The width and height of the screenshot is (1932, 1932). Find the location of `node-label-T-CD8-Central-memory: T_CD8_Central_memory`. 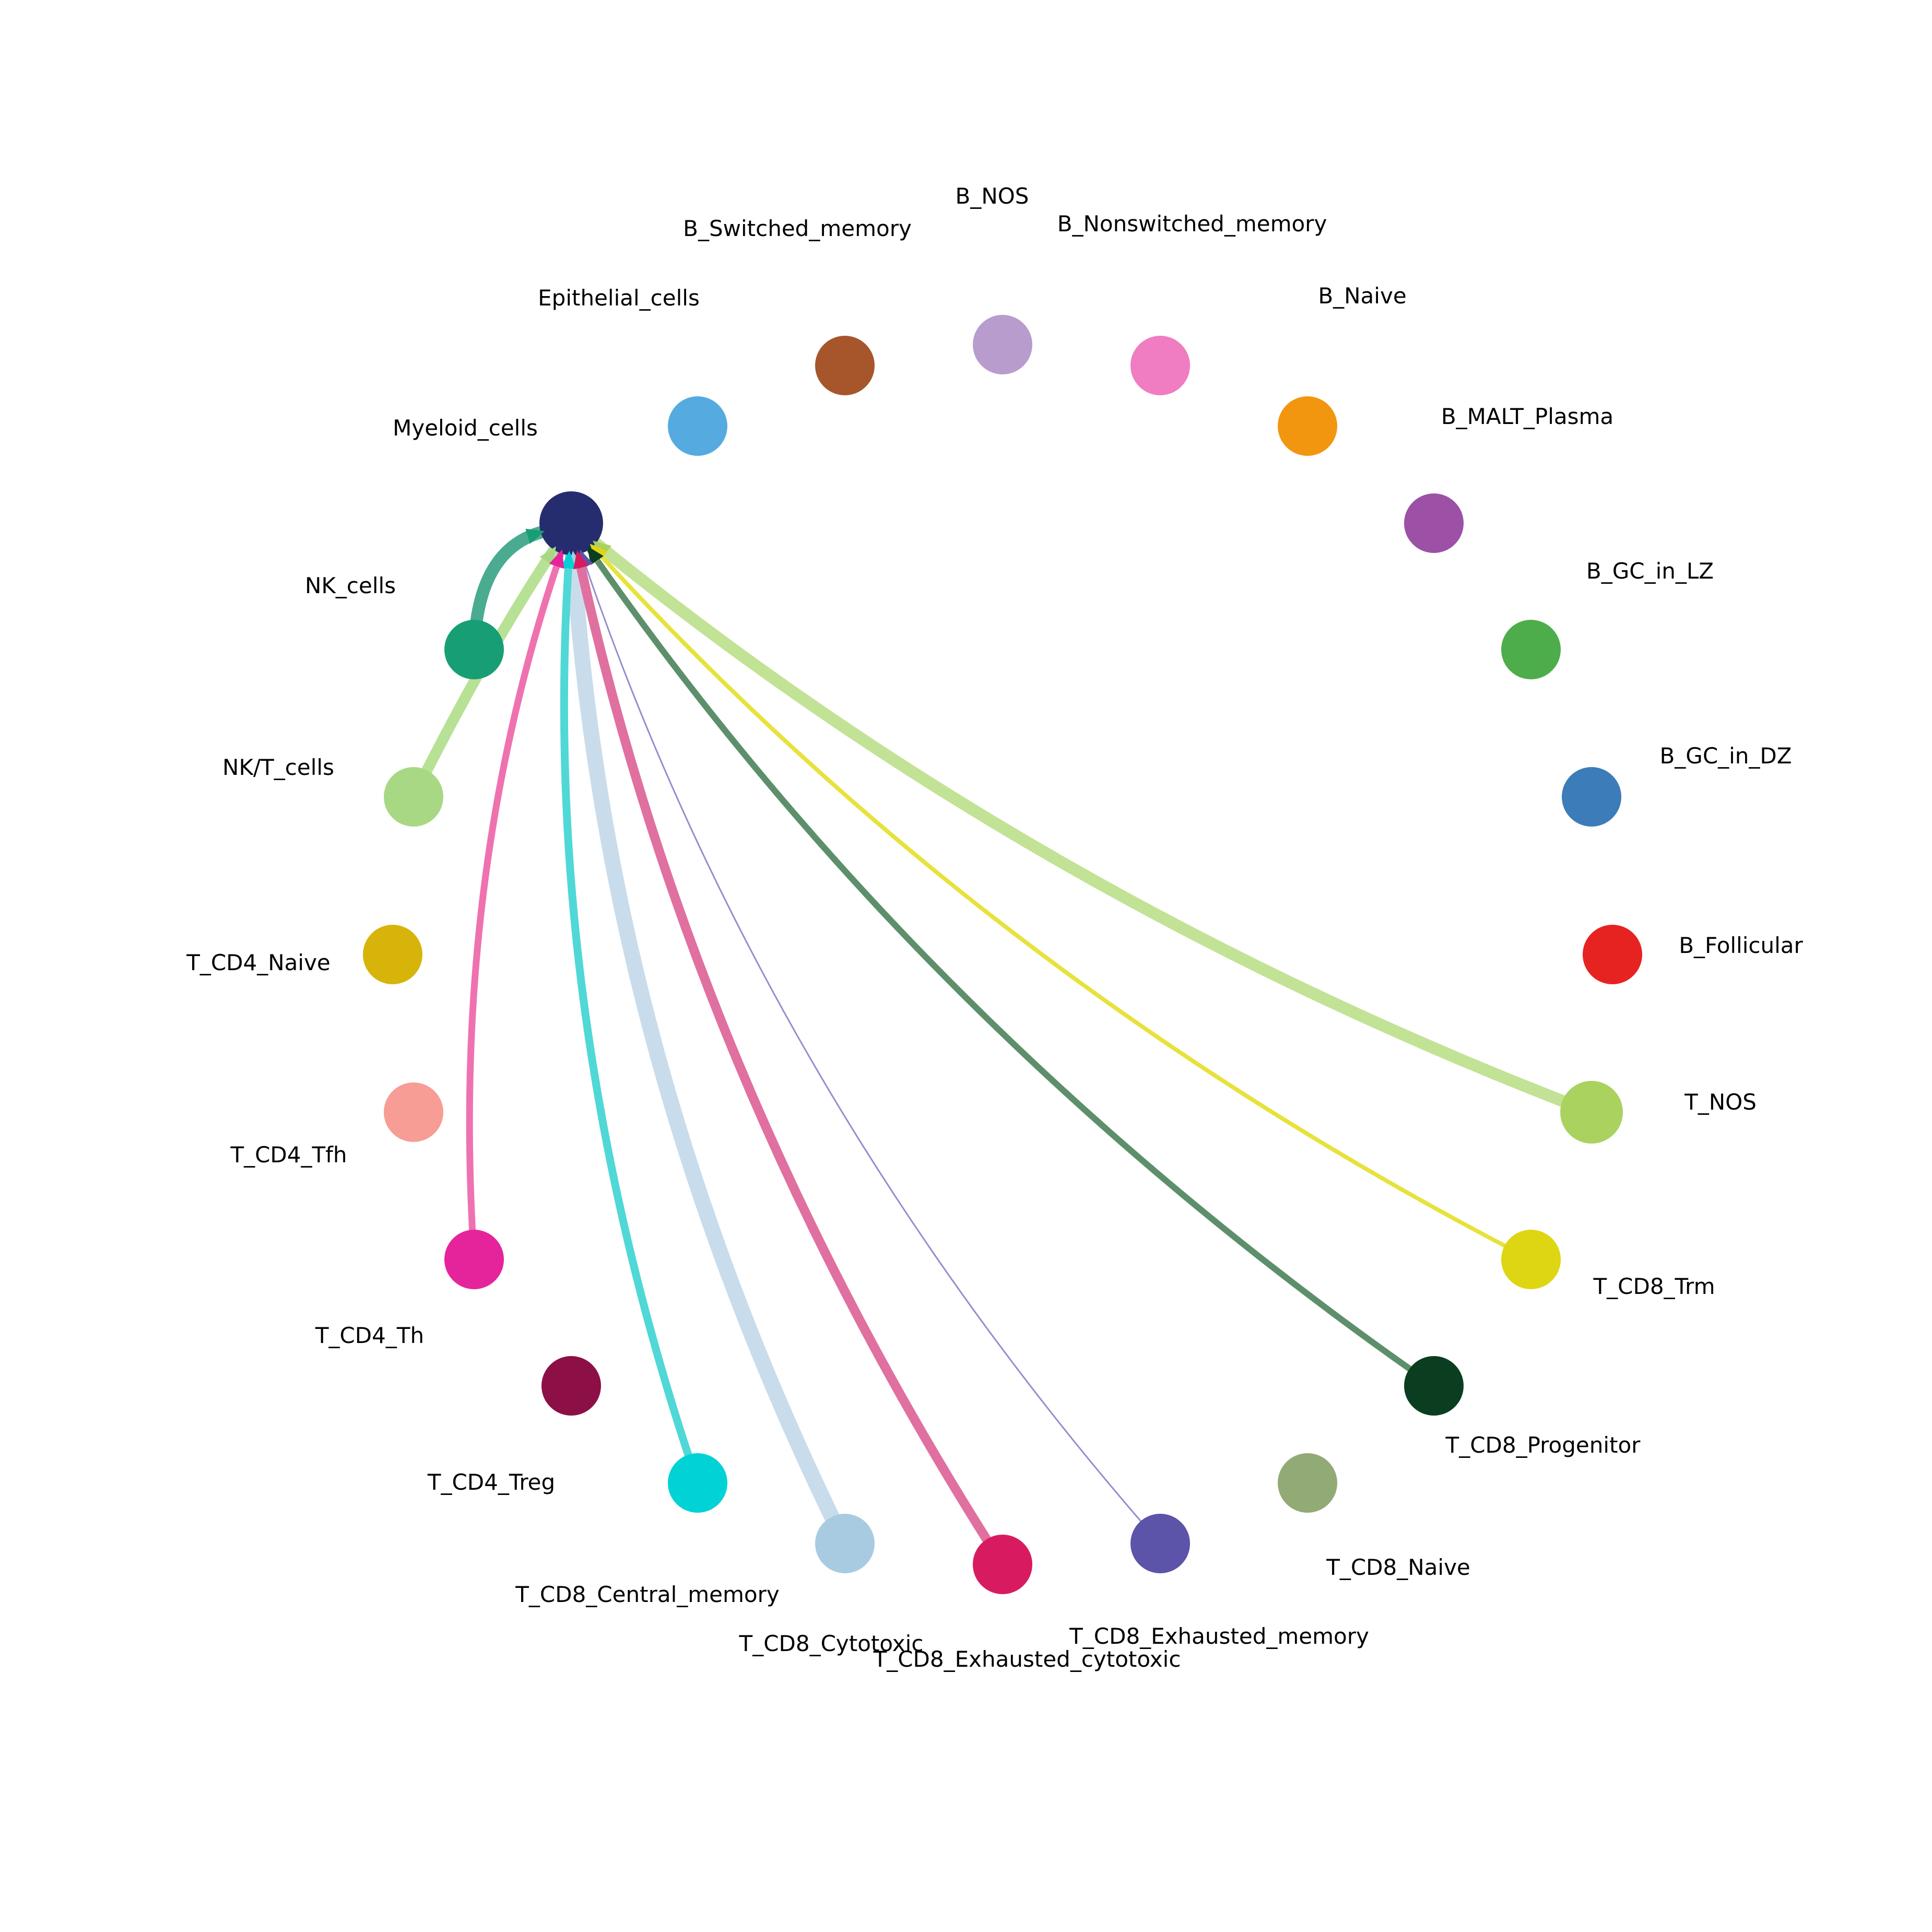

node-label-T-CD8-Central-memory: T_CD8_Central_memory is located at coordinates (647, 1595).